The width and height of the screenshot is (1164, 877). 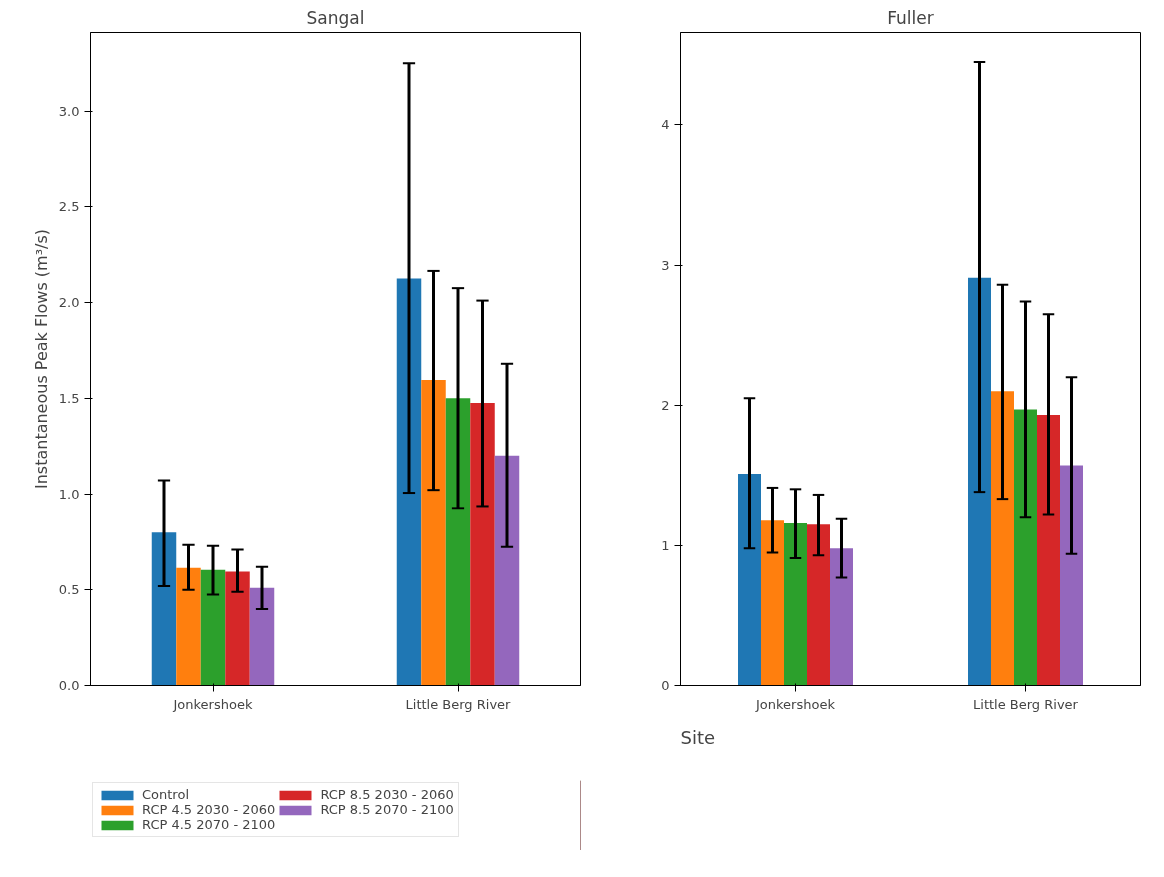 What do you see at coordinates (665, 545) in the screenshot?
I see `y-tick-label: 1` at bounding box center [665, 545].